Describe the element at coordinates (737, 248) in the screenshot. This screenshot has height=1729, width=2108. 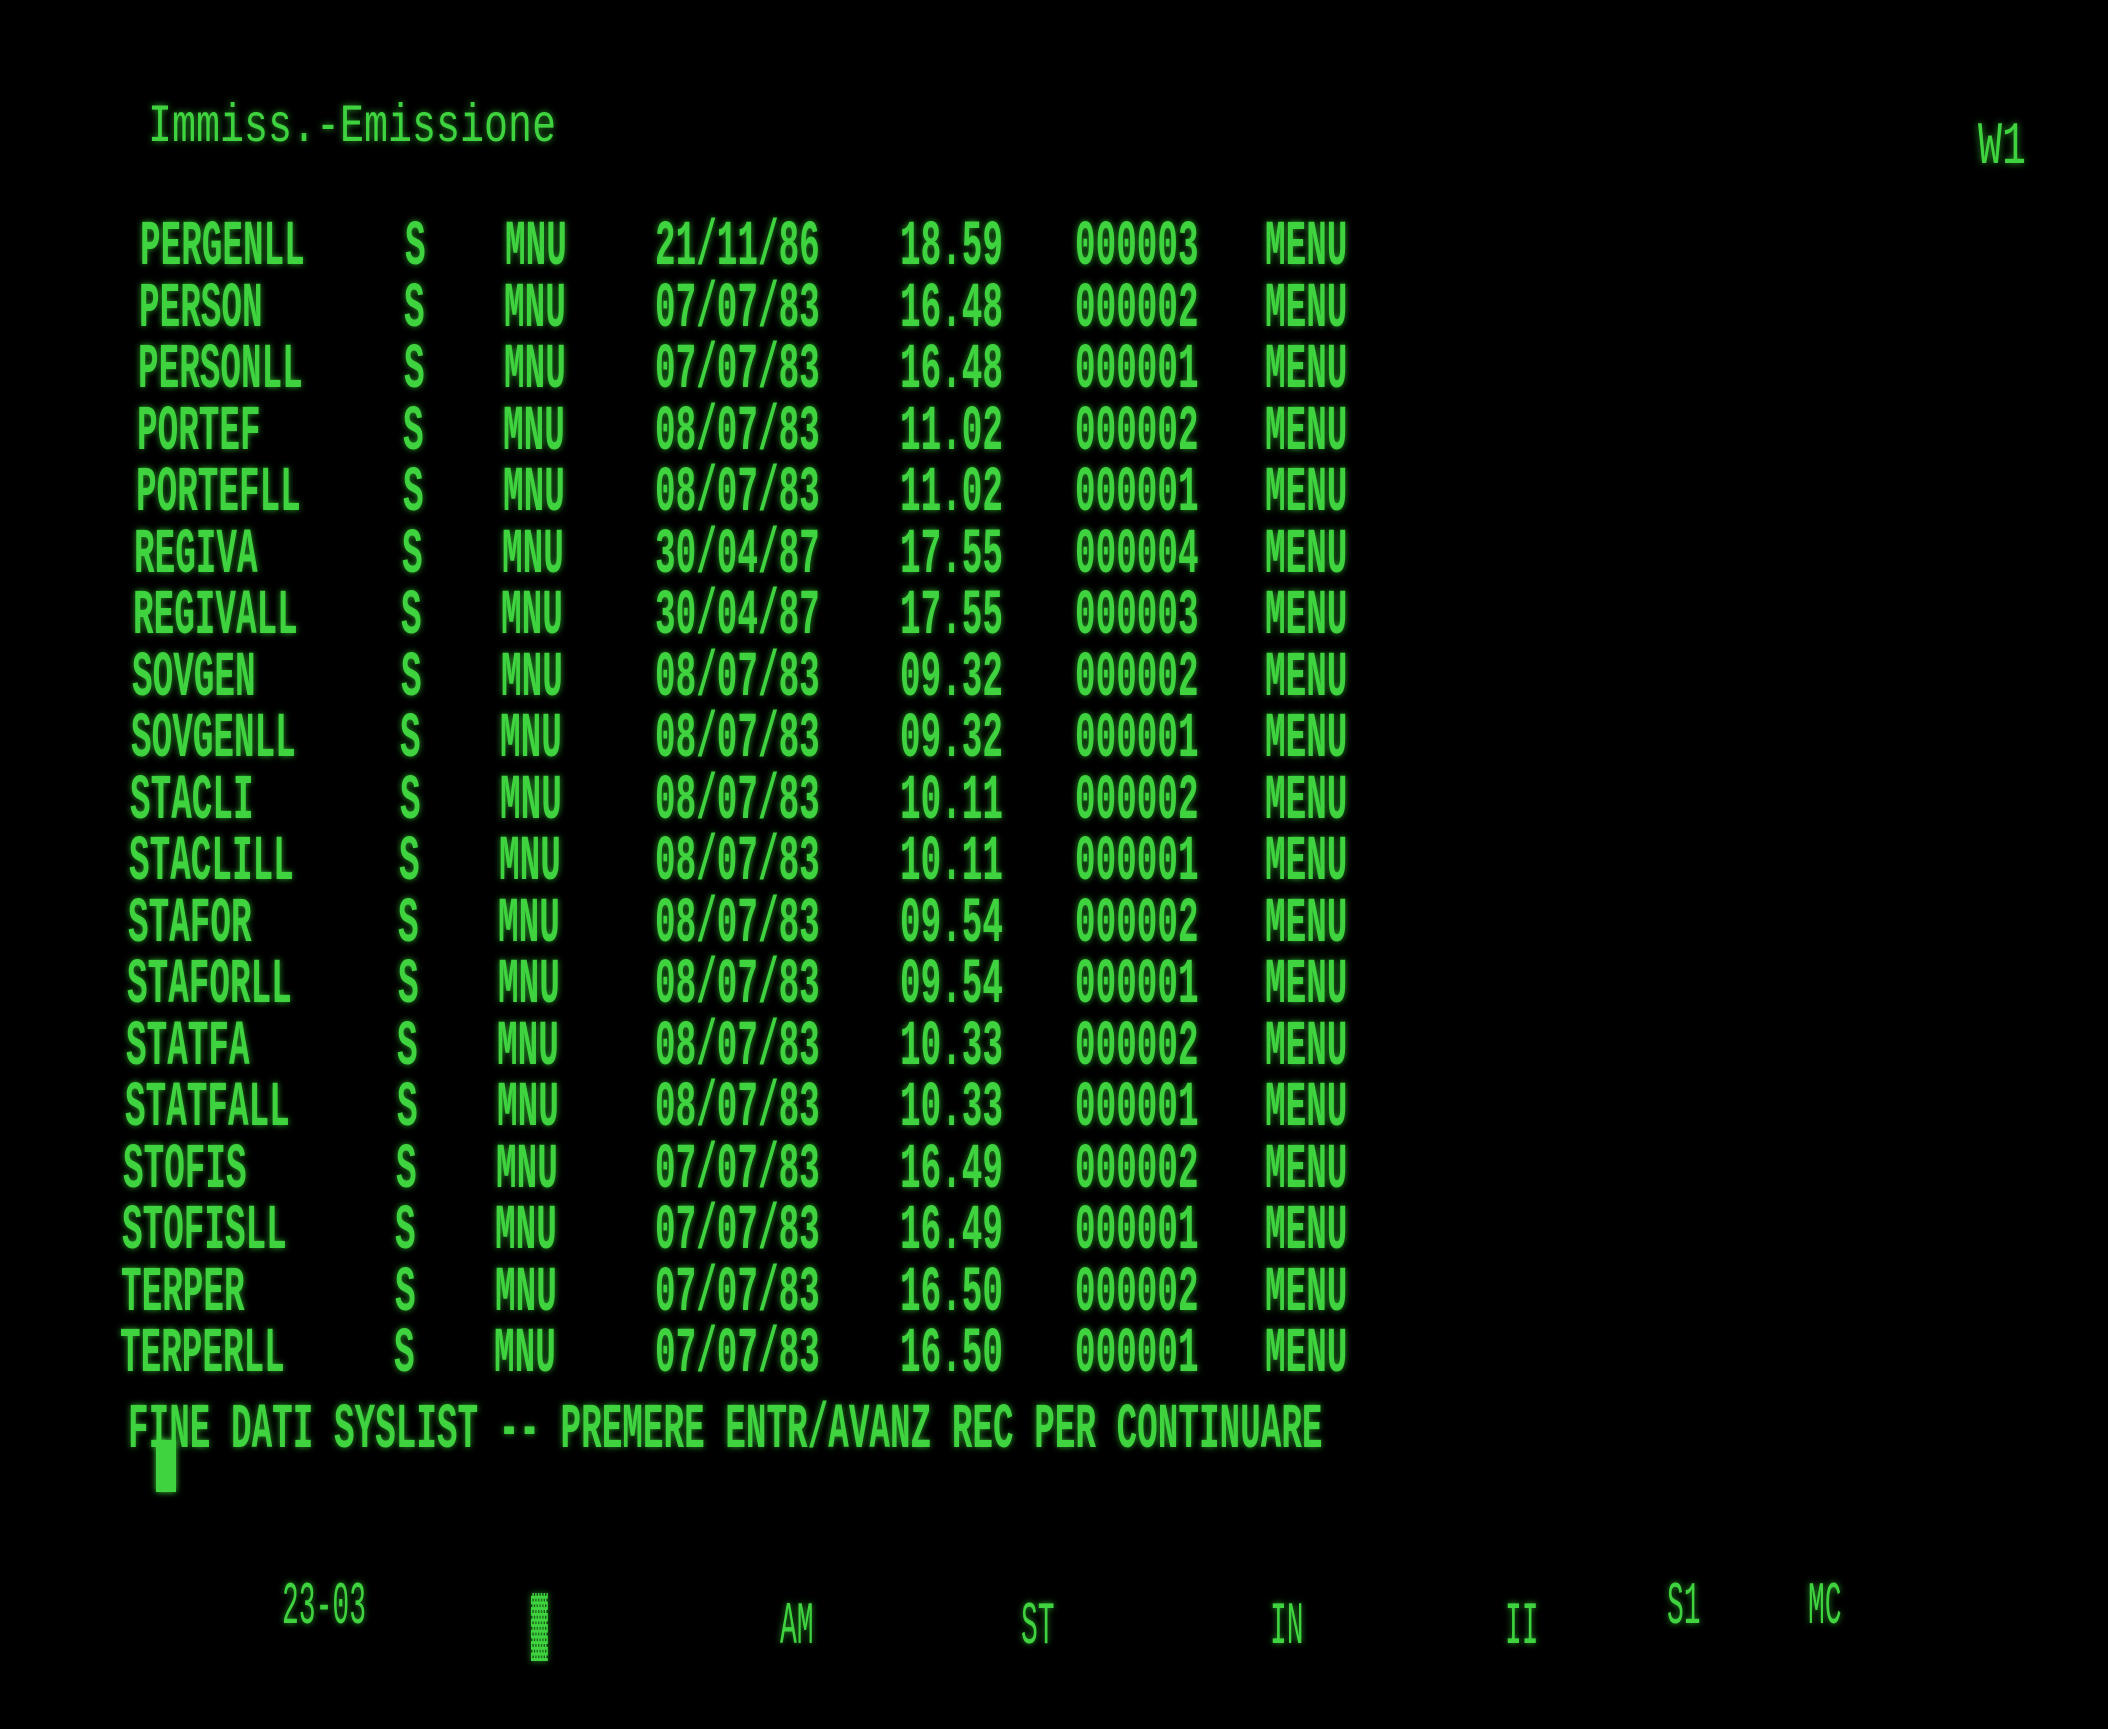
I see `cell-date: 21/11/86` at that location.